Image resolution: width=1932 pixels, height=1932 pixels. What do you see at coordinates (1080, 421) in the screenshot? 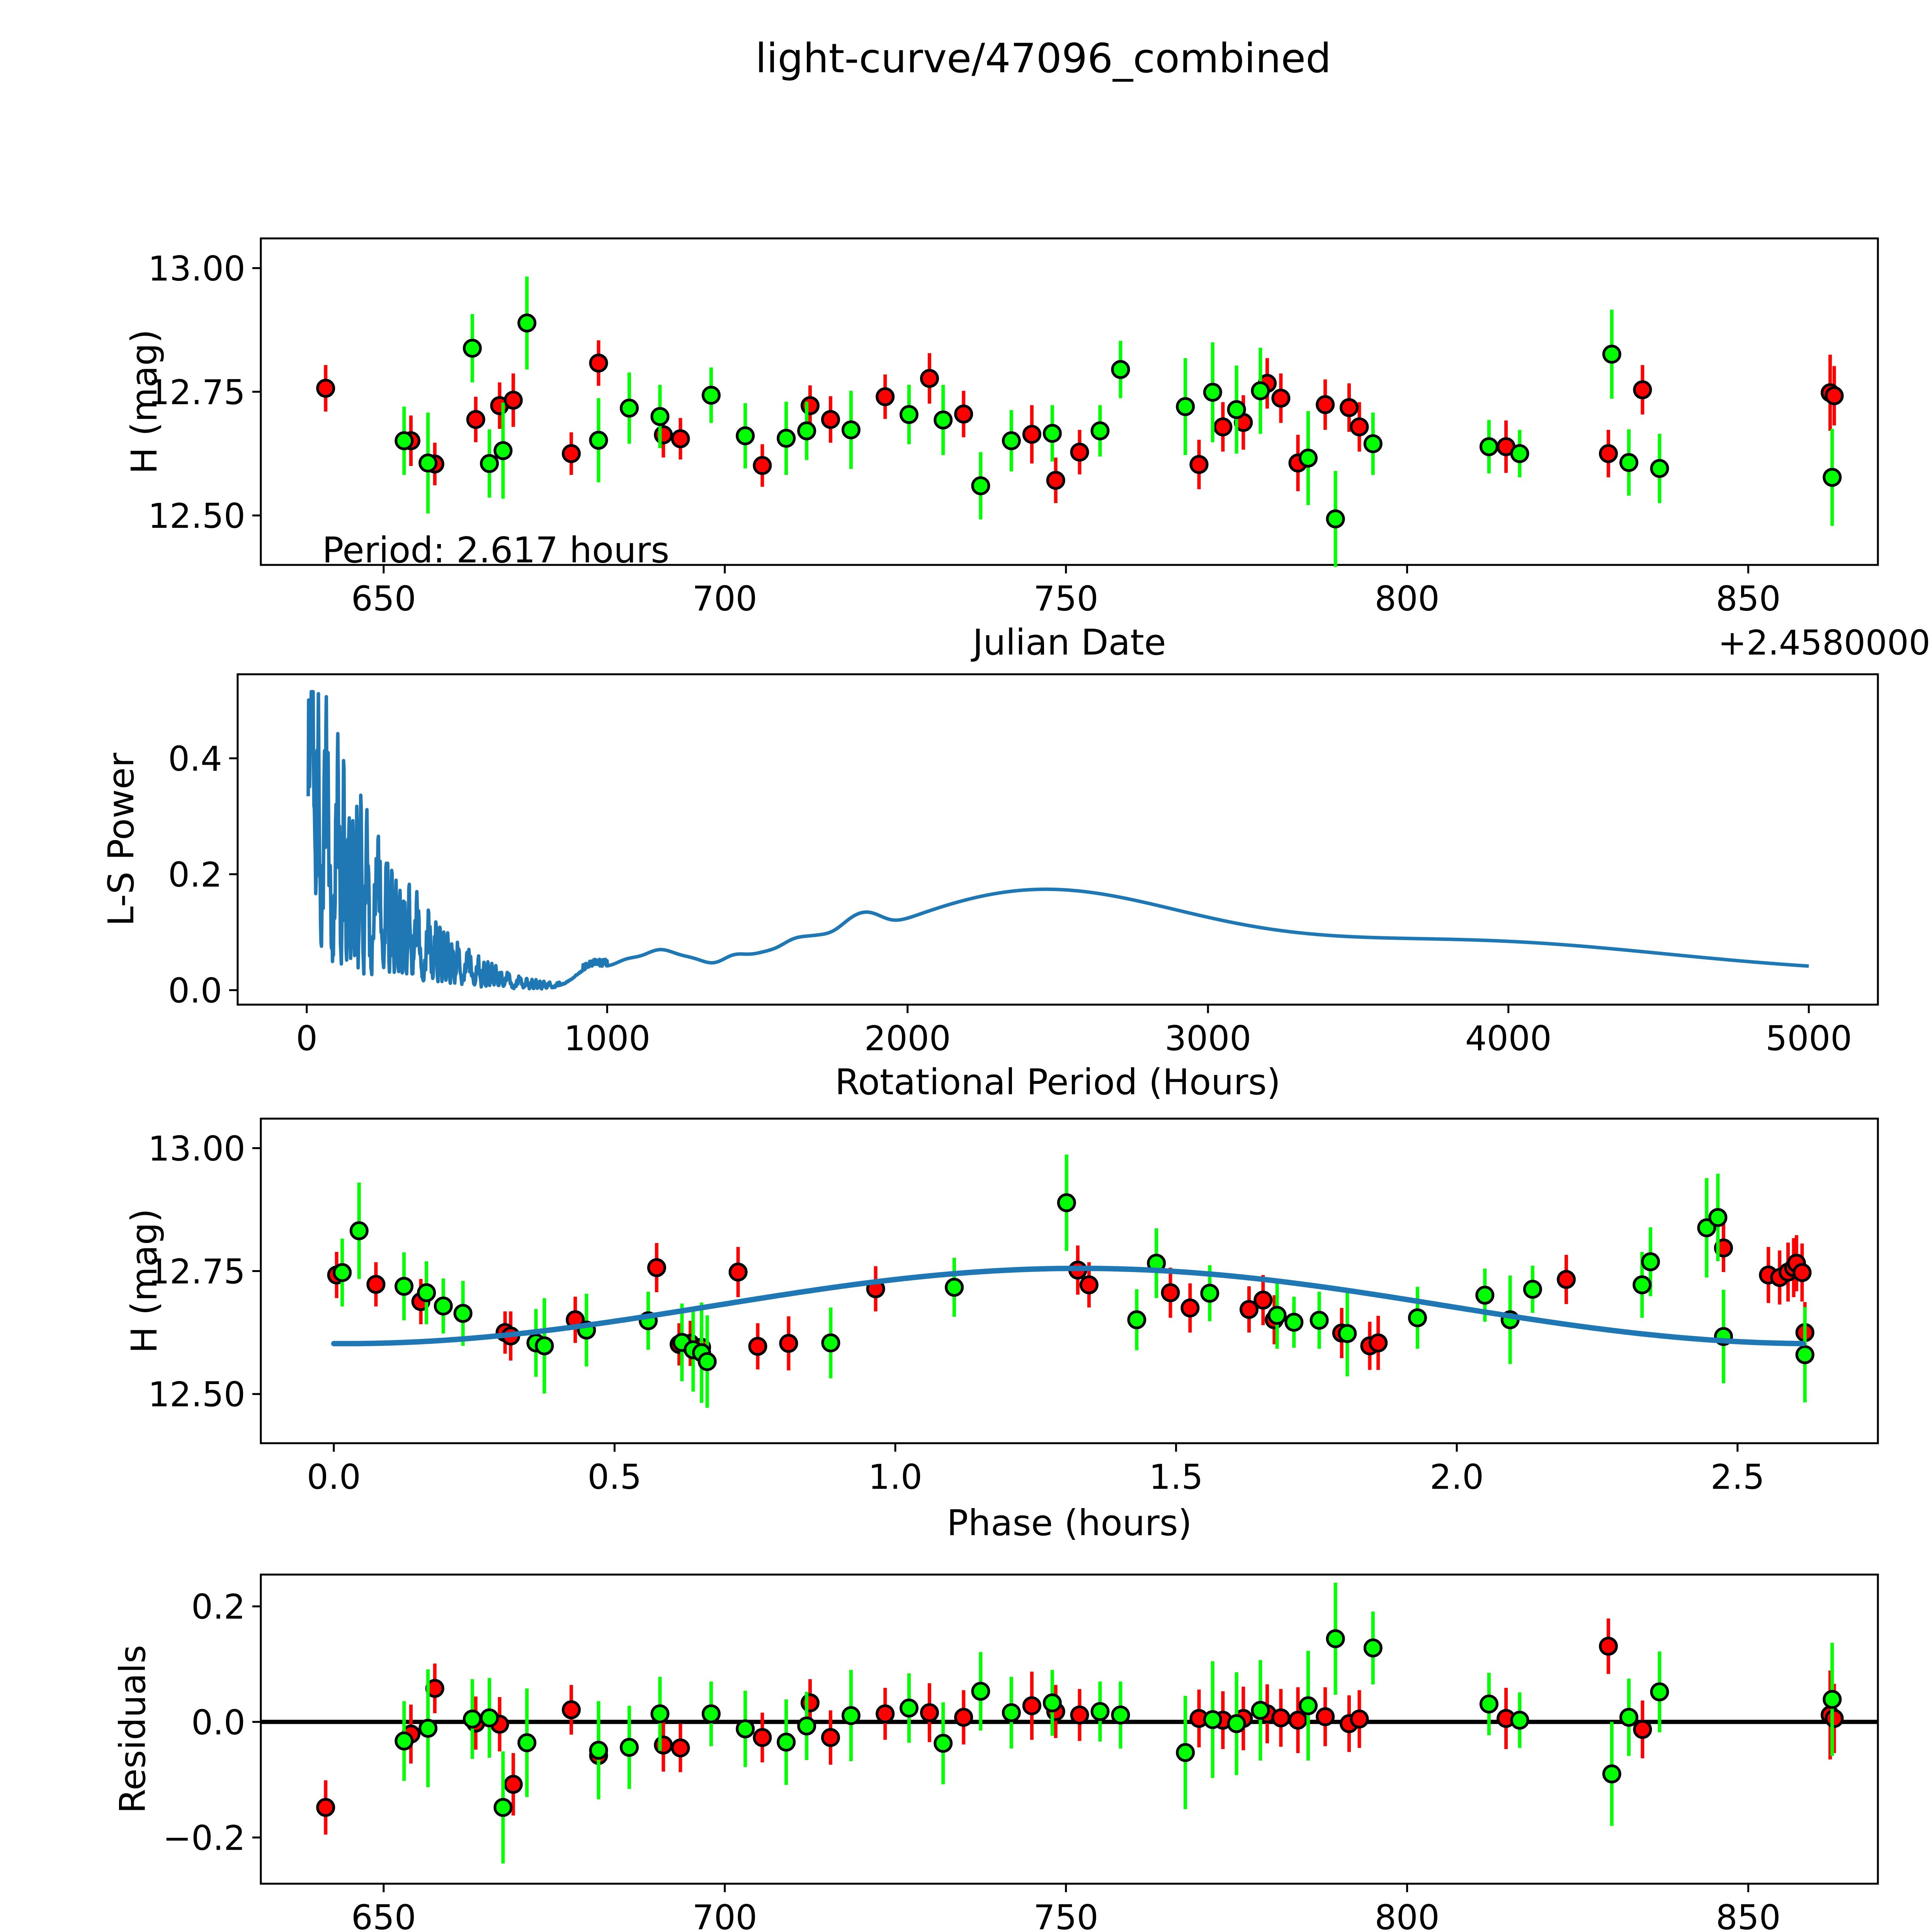
I see `series-red` at bounding box center [1080, 421].